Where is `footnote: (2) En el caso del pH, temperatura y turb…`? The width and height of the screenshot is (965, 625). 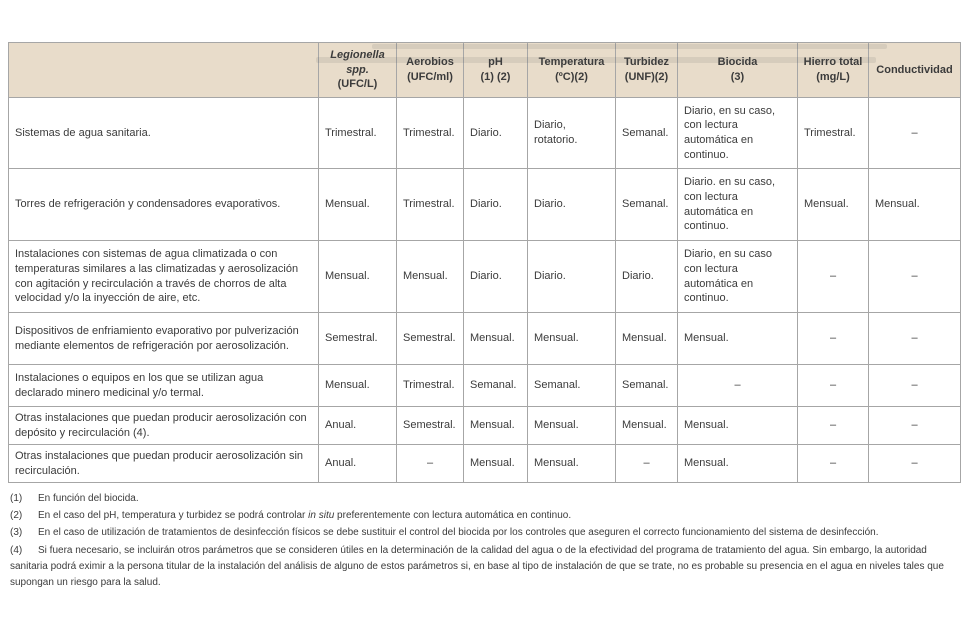 footnote: (2) En el caso del pH, temperatura y turb… is located at coordinates (485, 516).